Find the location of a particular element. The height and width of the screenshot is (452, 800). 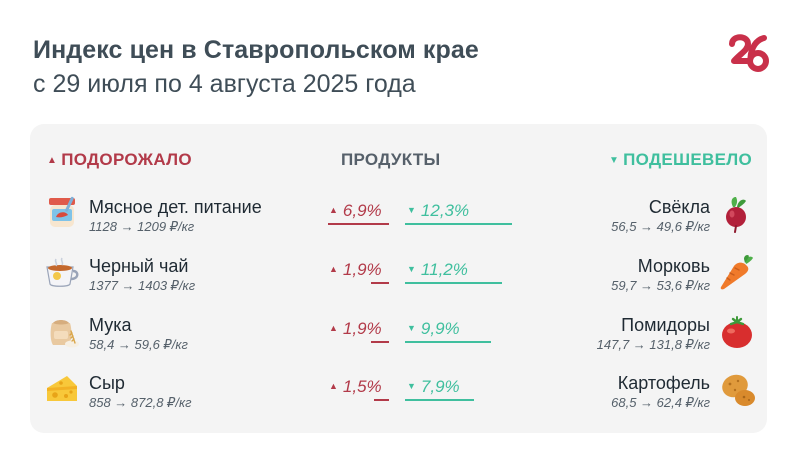

product-name: Мясное дет. питание is located at coordinates (175, 207).